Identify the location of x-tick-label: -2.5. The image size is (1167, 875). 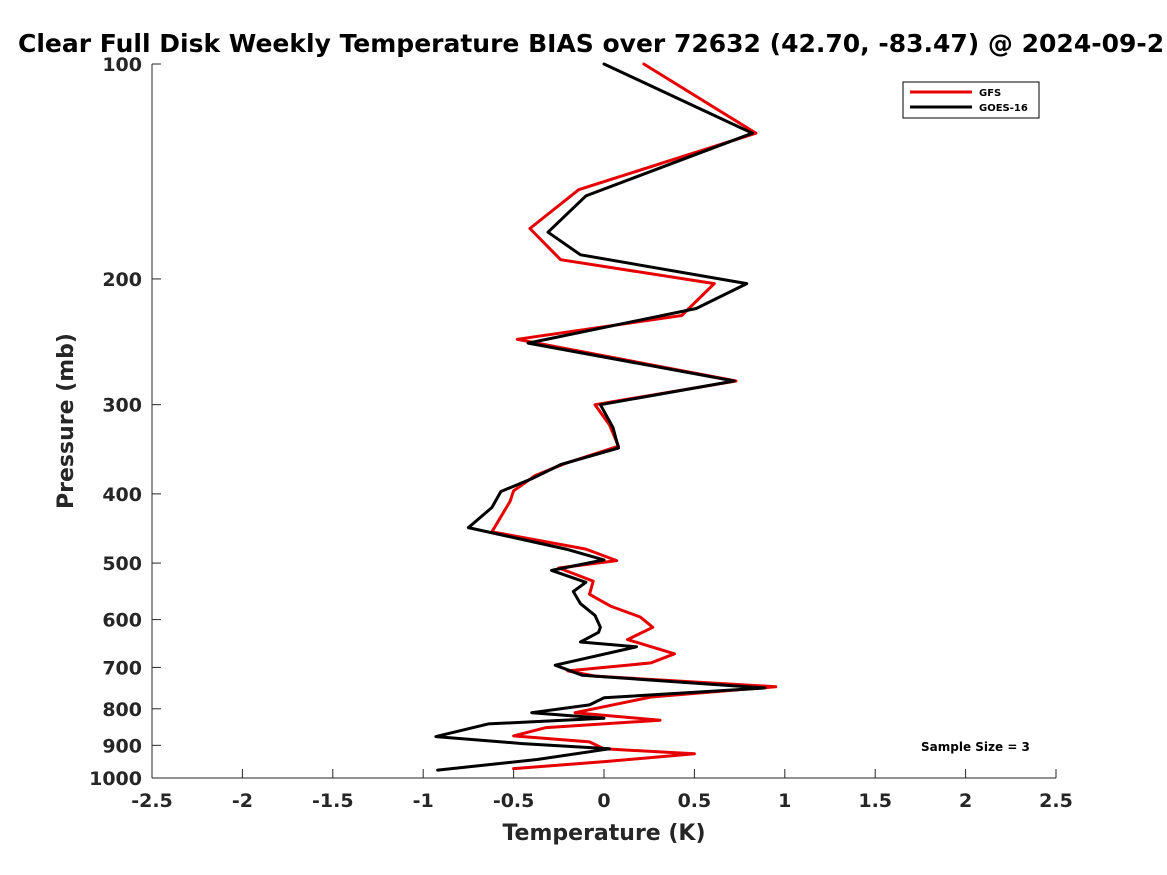
(152, 801).